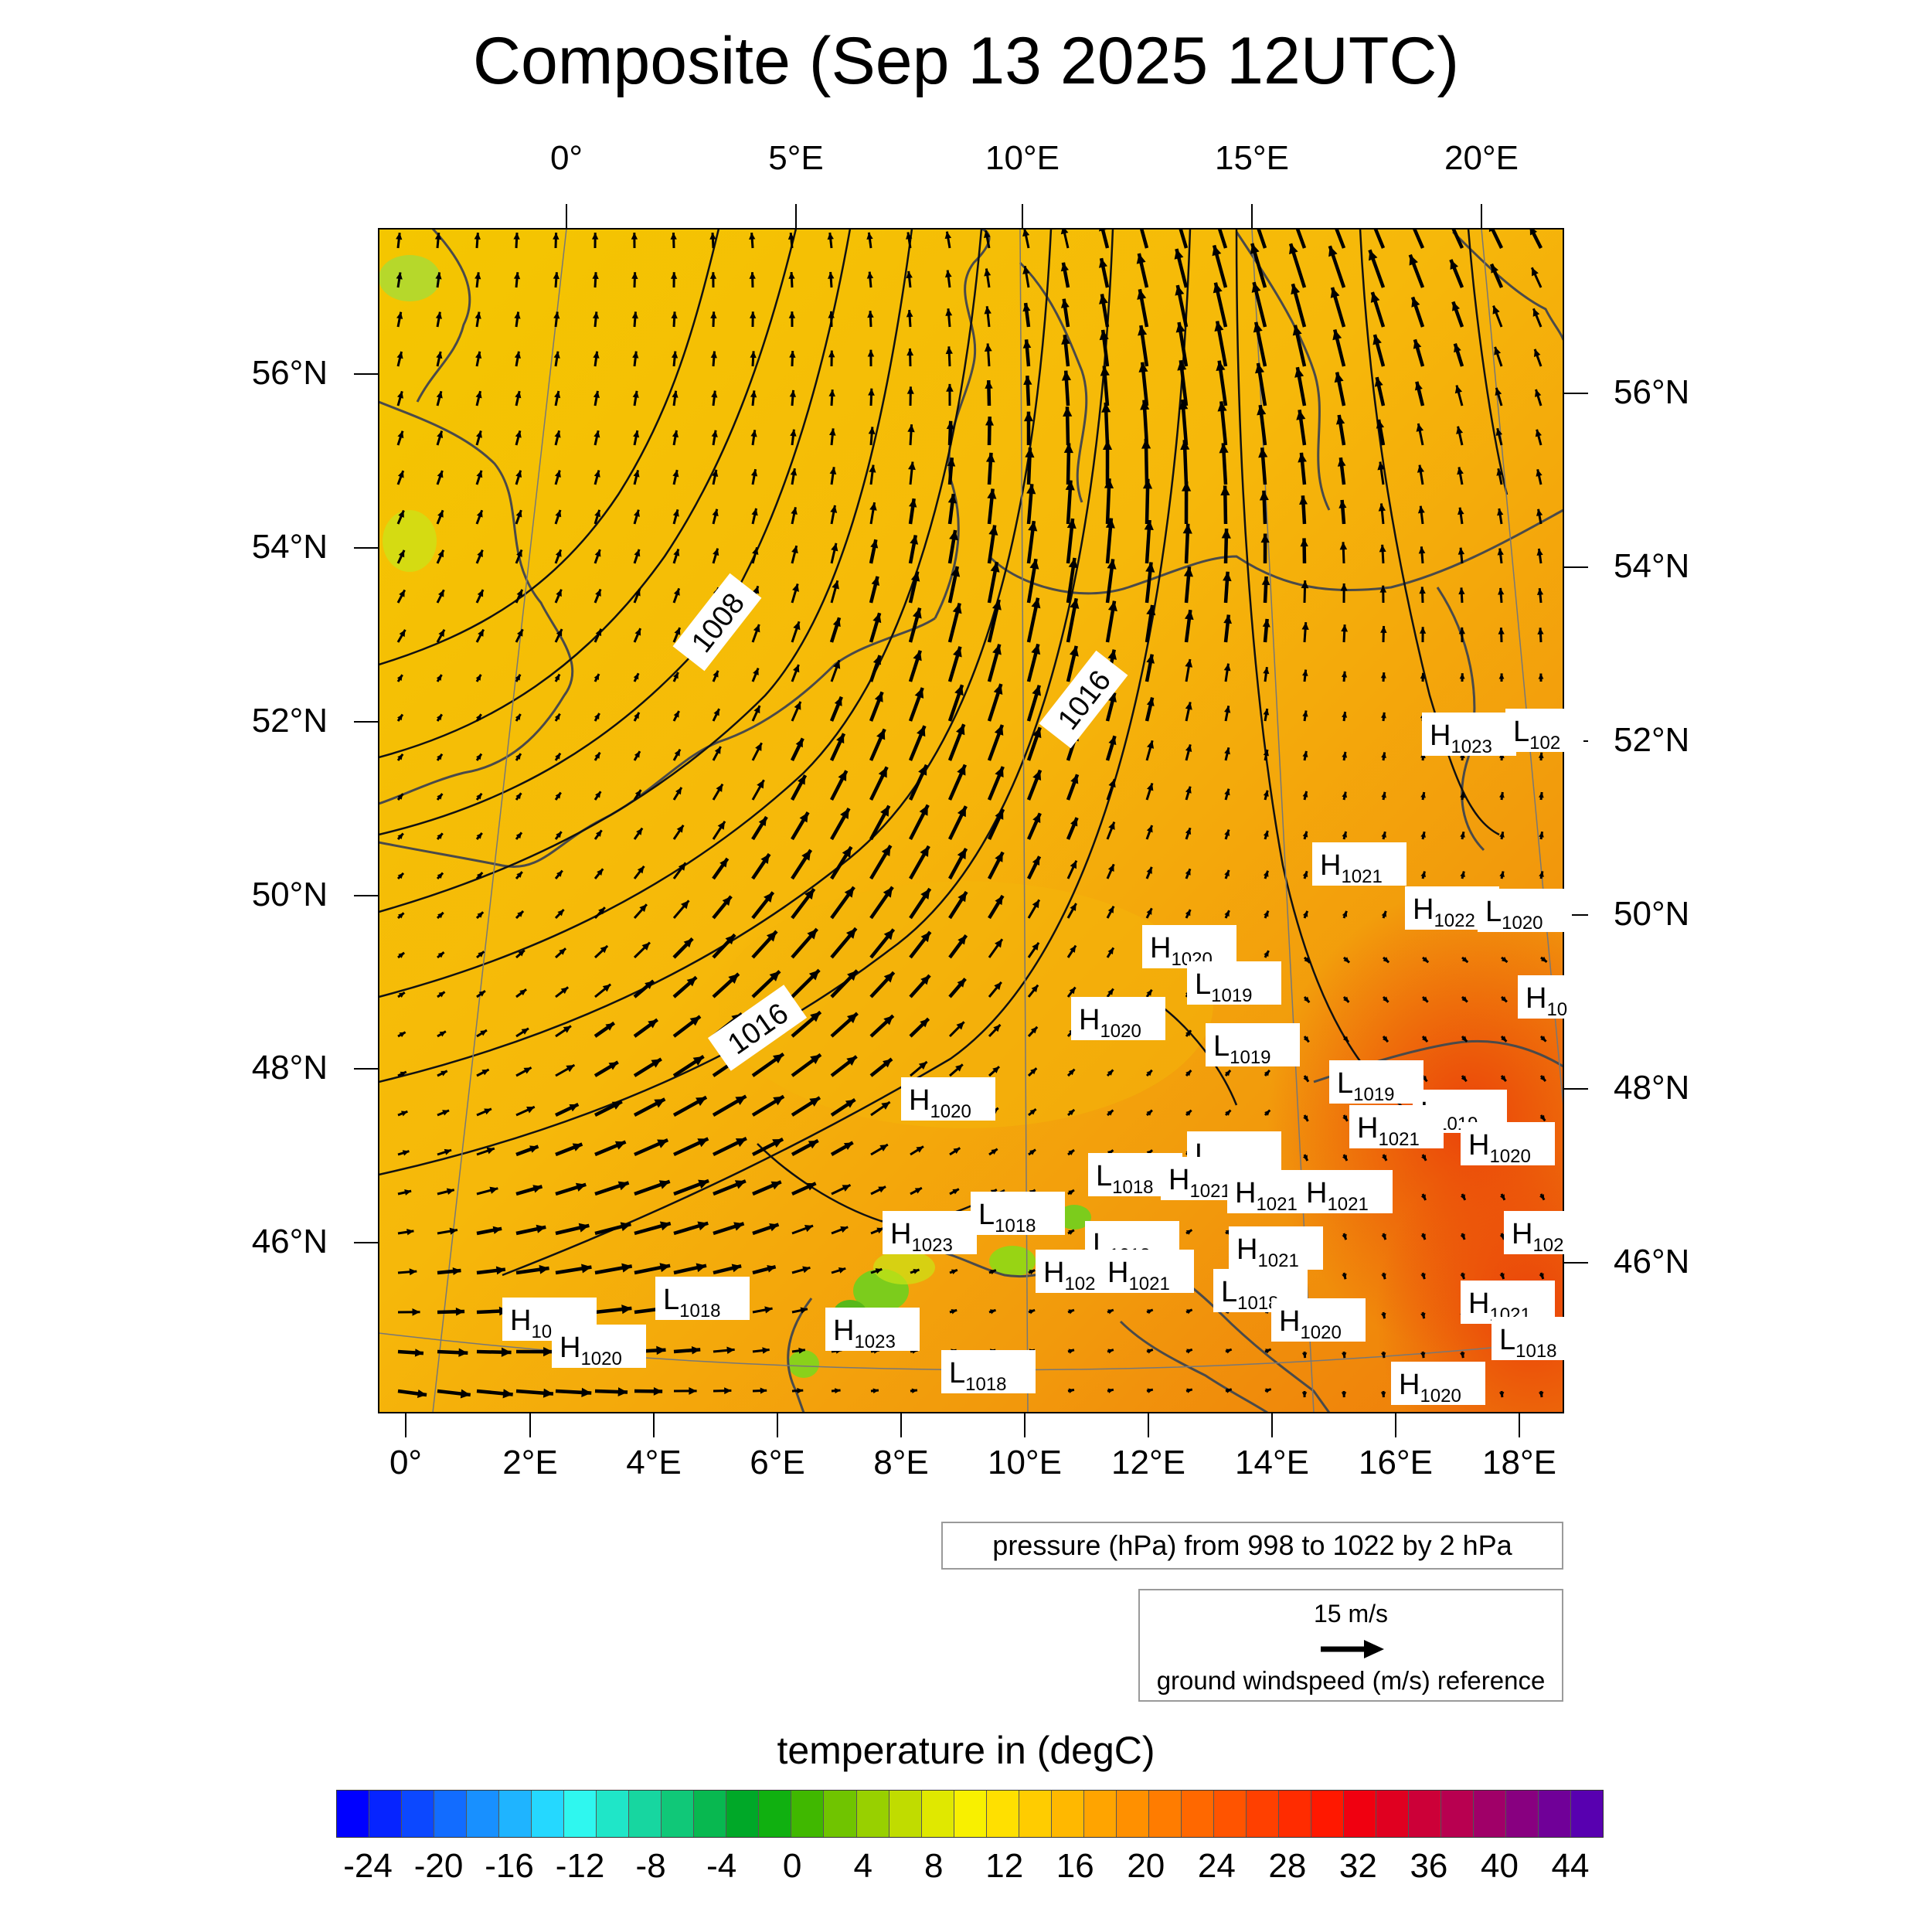 This screenshot has height=1932, width=1932. What do you see at coordinates (1210, 1191) in the screenshot?
I see `pressure-center-value: 1021` at bounding box center [1210, 1191].